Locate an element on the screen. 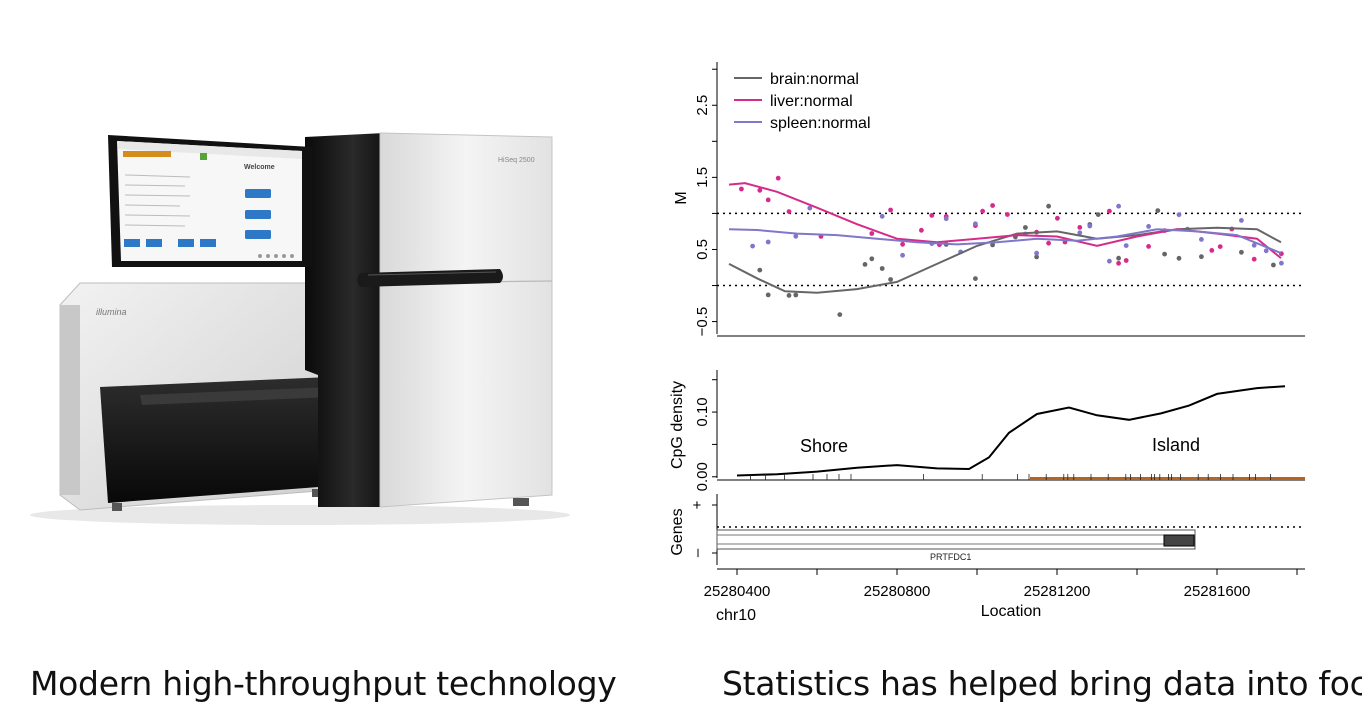 The height and width of the screenshot is (720, 1362). smooth-line-brain is located at coordinates (1005, 260).